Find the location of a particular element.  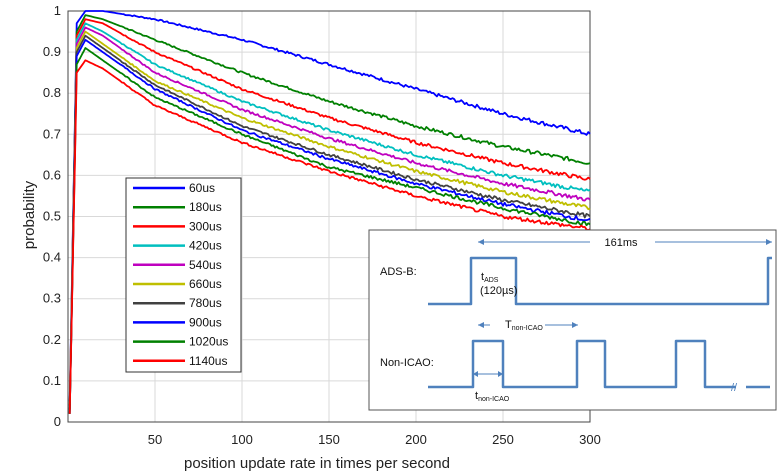

period-arrow-right-head is located at coordinates (769, 242).